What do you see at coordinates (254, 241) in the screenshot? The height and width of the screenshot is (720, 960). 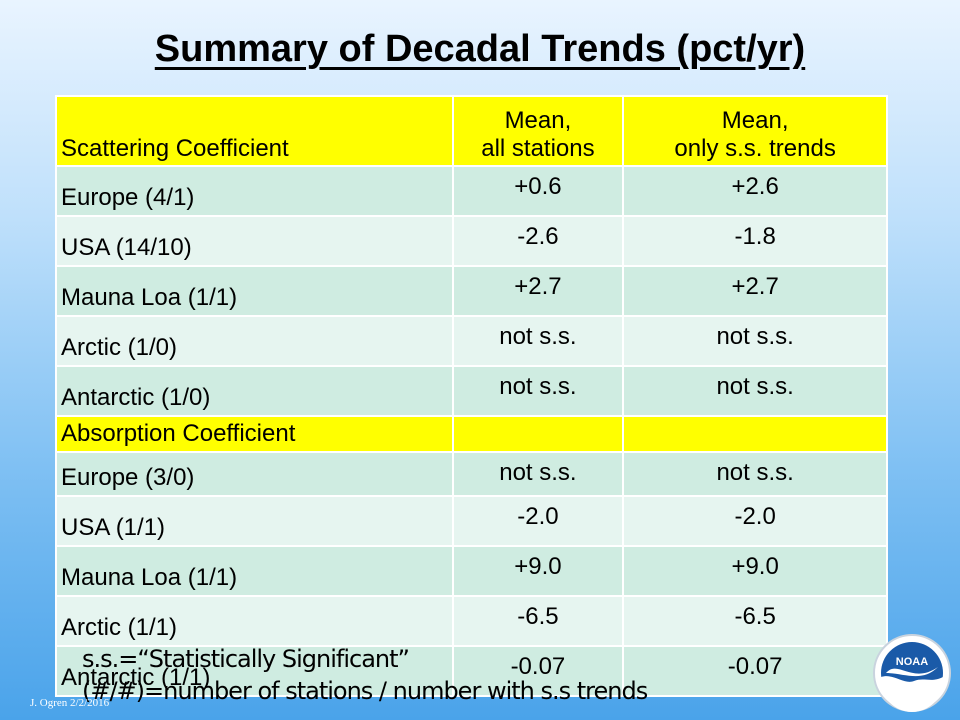 I see `station-name: USA (14/10)` at bounding box center [254, 241].